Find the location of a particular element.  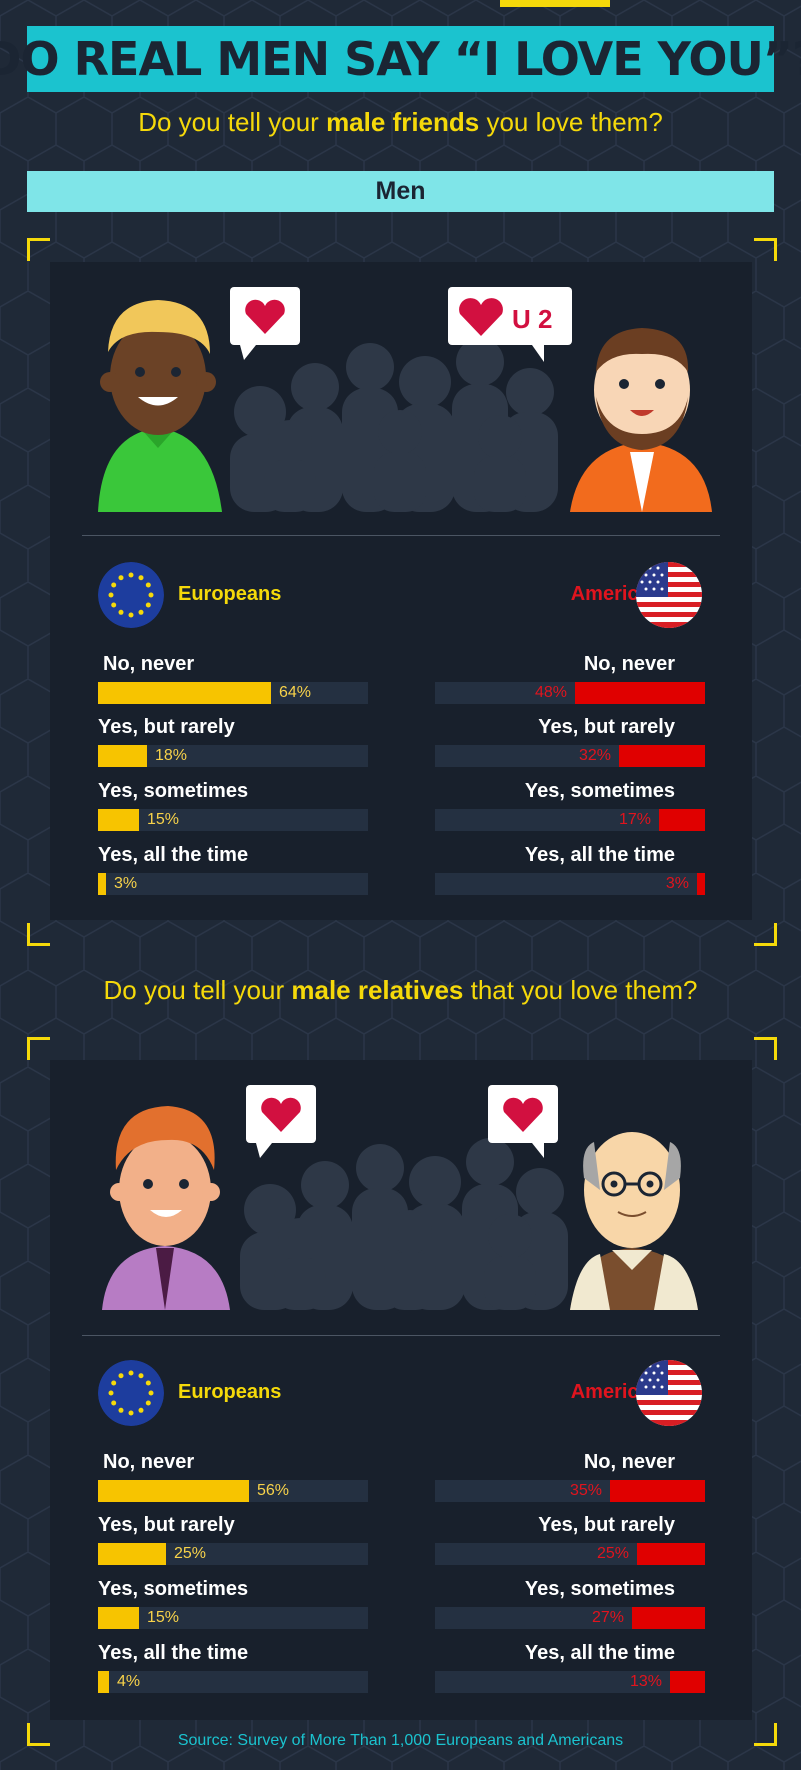

page-title: DO REAL MEN SAY “I LOVE YOU”? is located at coordinates (400, 59).